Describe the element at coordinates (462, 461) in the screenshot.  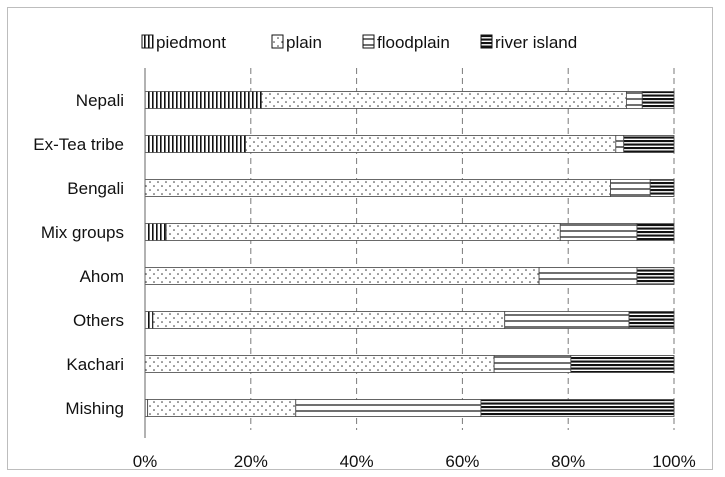
I see `x-tick-label: 60%` at that location.